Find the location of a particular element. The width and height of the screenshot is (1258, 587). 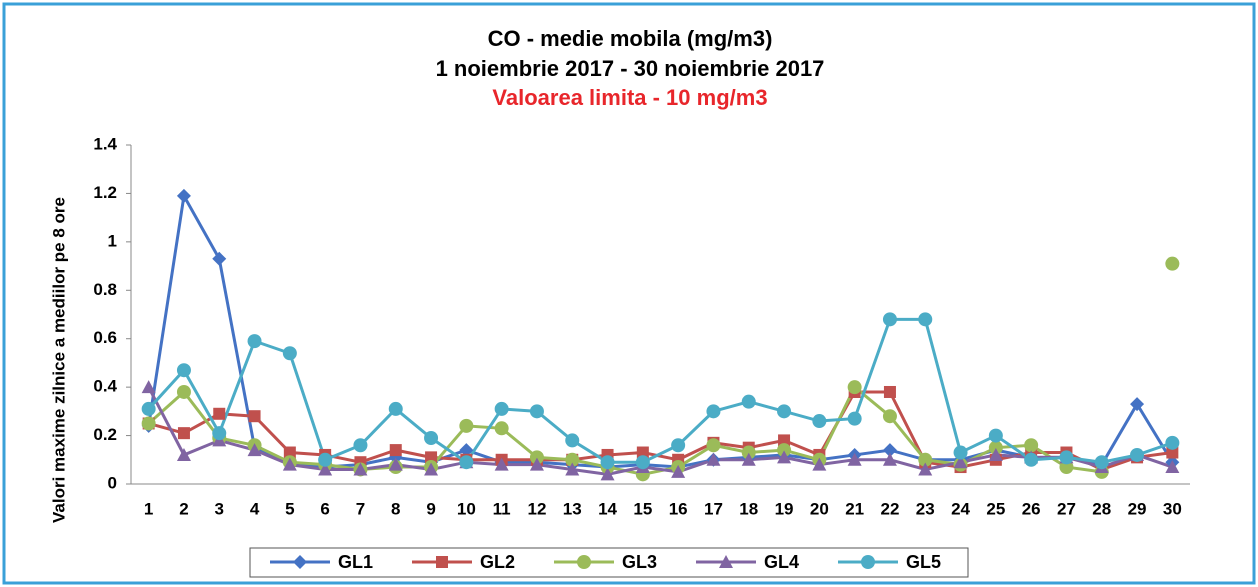

x-tick-label: 20 is located at coordinates (819, 508).